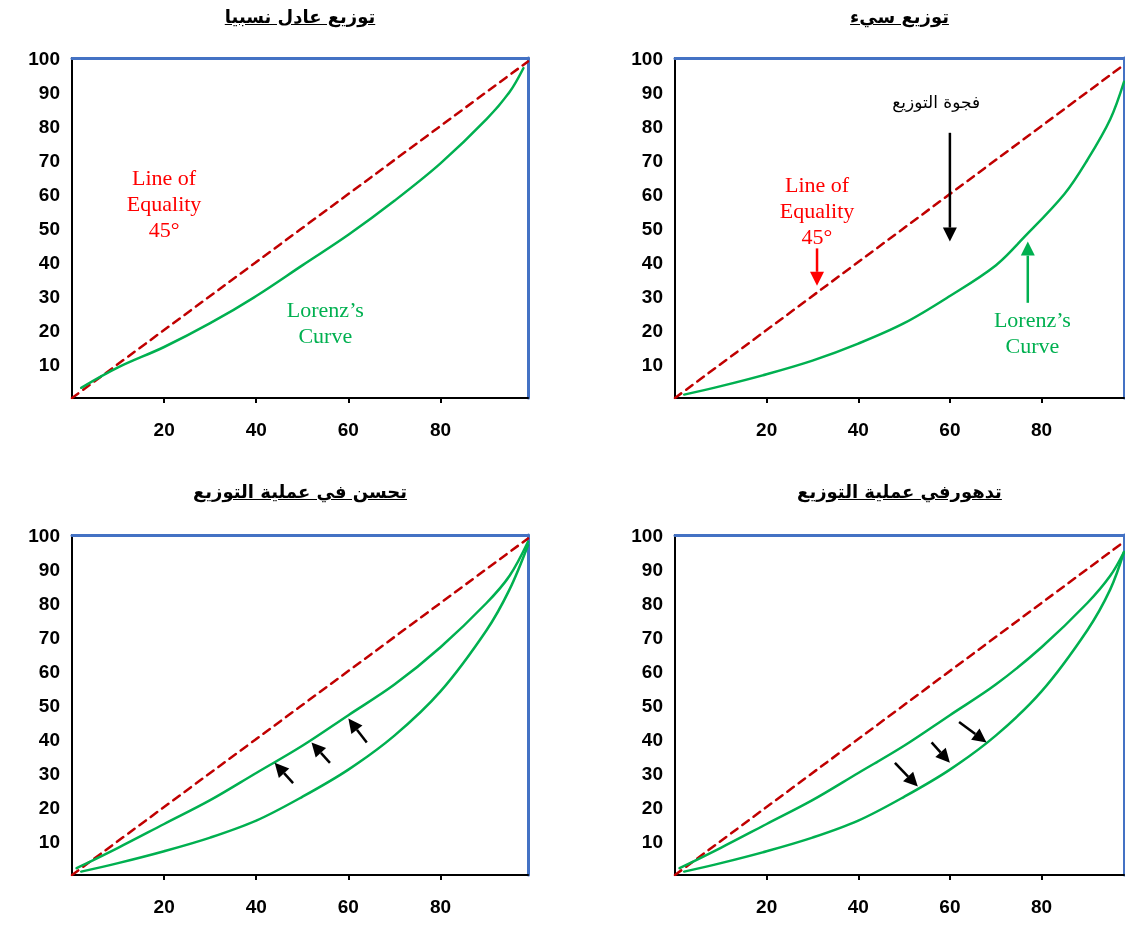 This screenshot has height=925, width=1125. I want to click on series-label: Lorenz’s Curve, so click(325, 323).